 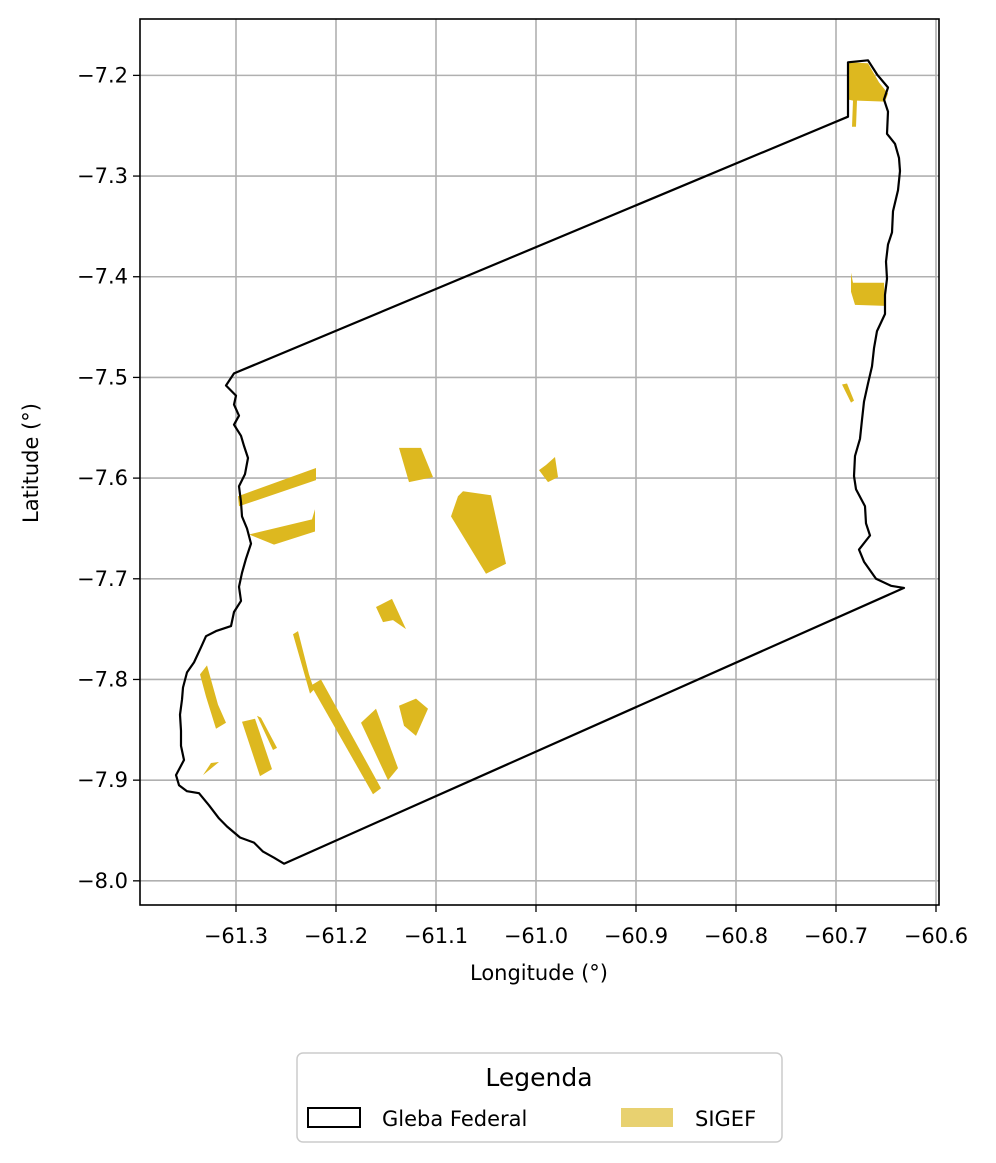 I want to click on y-tick-label: −7.7, so click(x=102, y=579).